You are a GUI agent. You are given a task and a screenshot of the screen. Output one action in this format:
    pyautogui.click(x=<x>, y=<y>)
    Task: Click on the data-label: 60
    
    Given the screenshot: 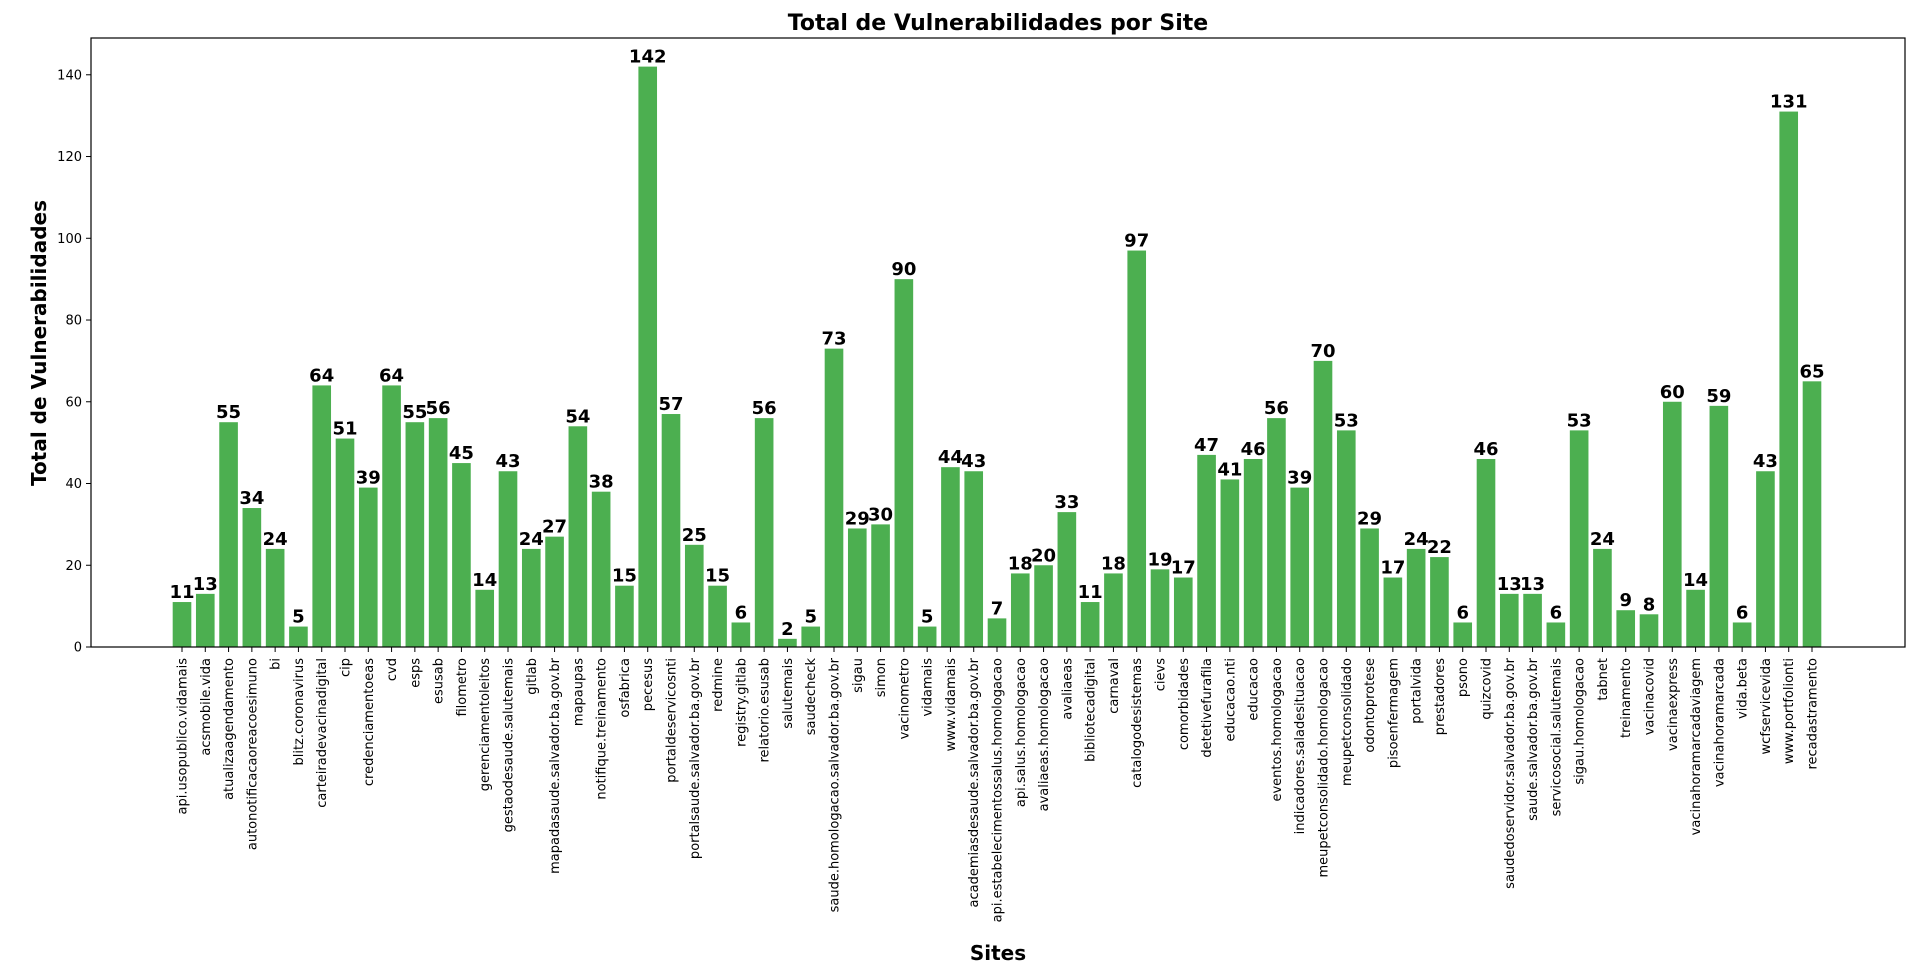 What is the action you would take?
    pyautogui.click(x=1672, y=392)
    